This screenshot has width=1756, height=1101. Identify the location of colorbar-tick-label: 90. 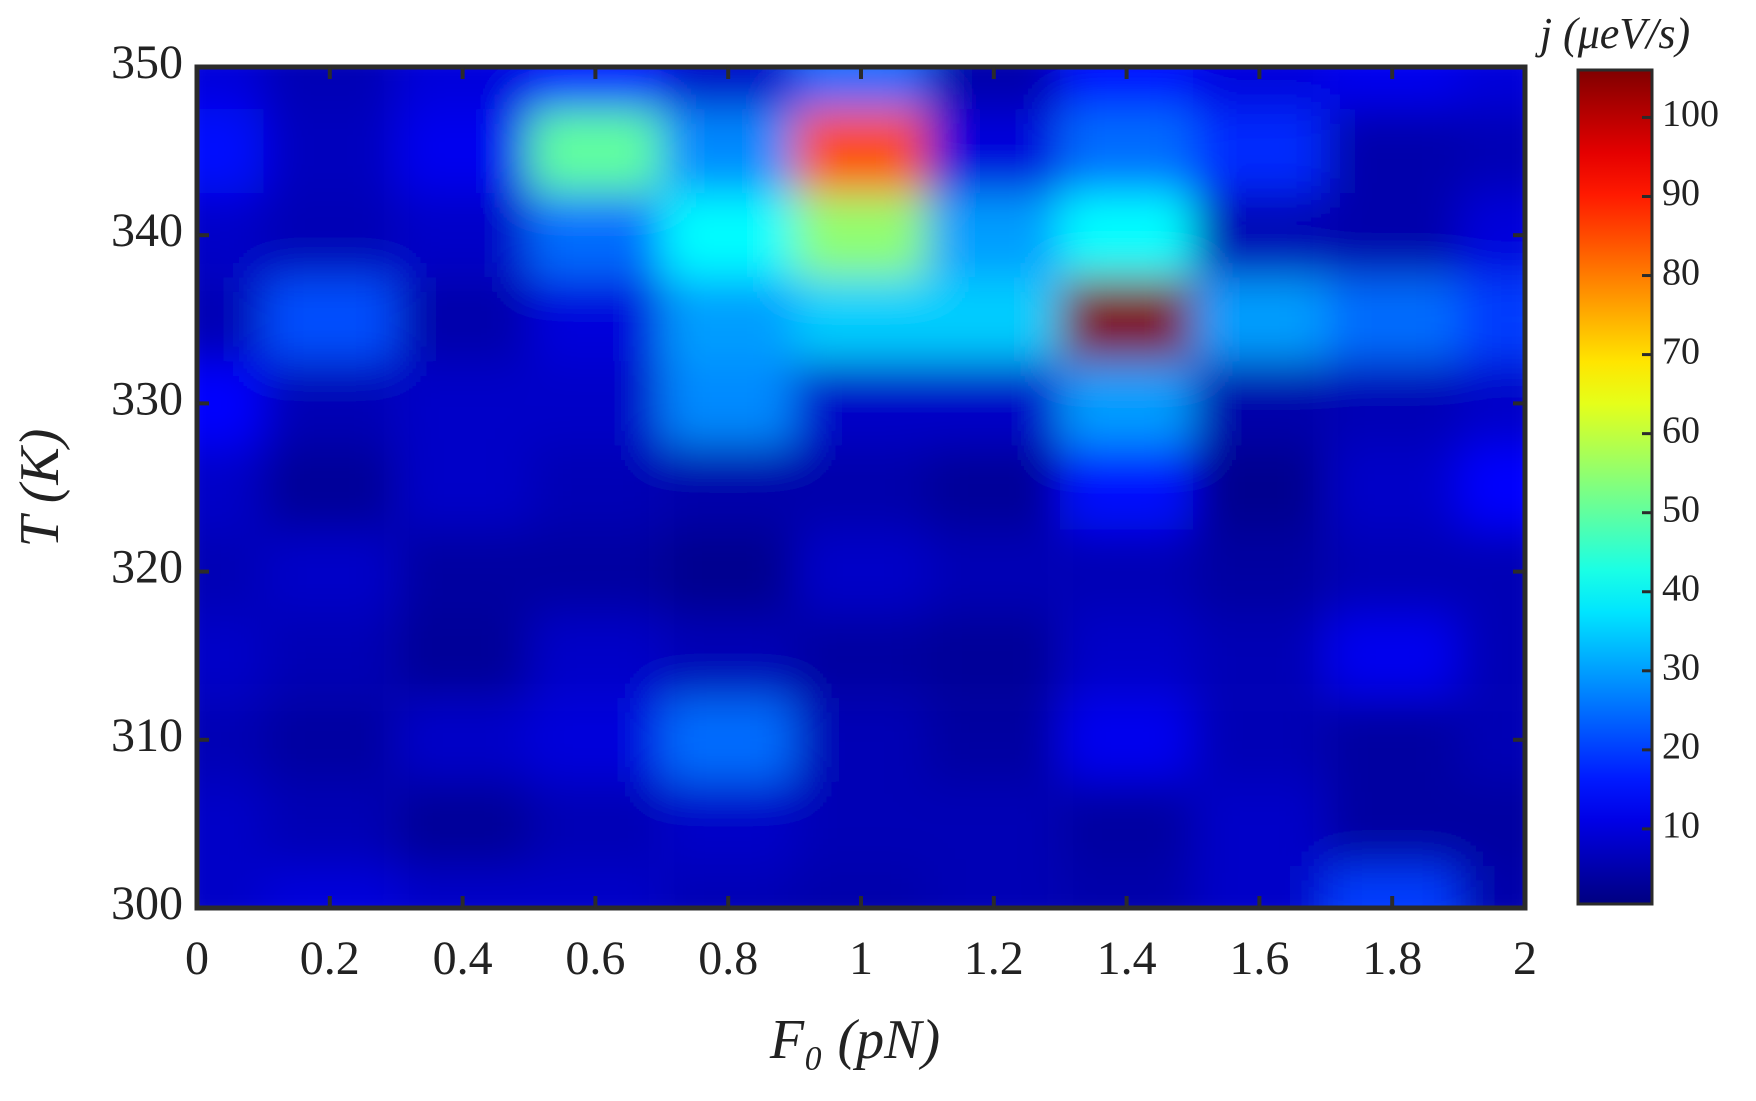
(1681, 193).